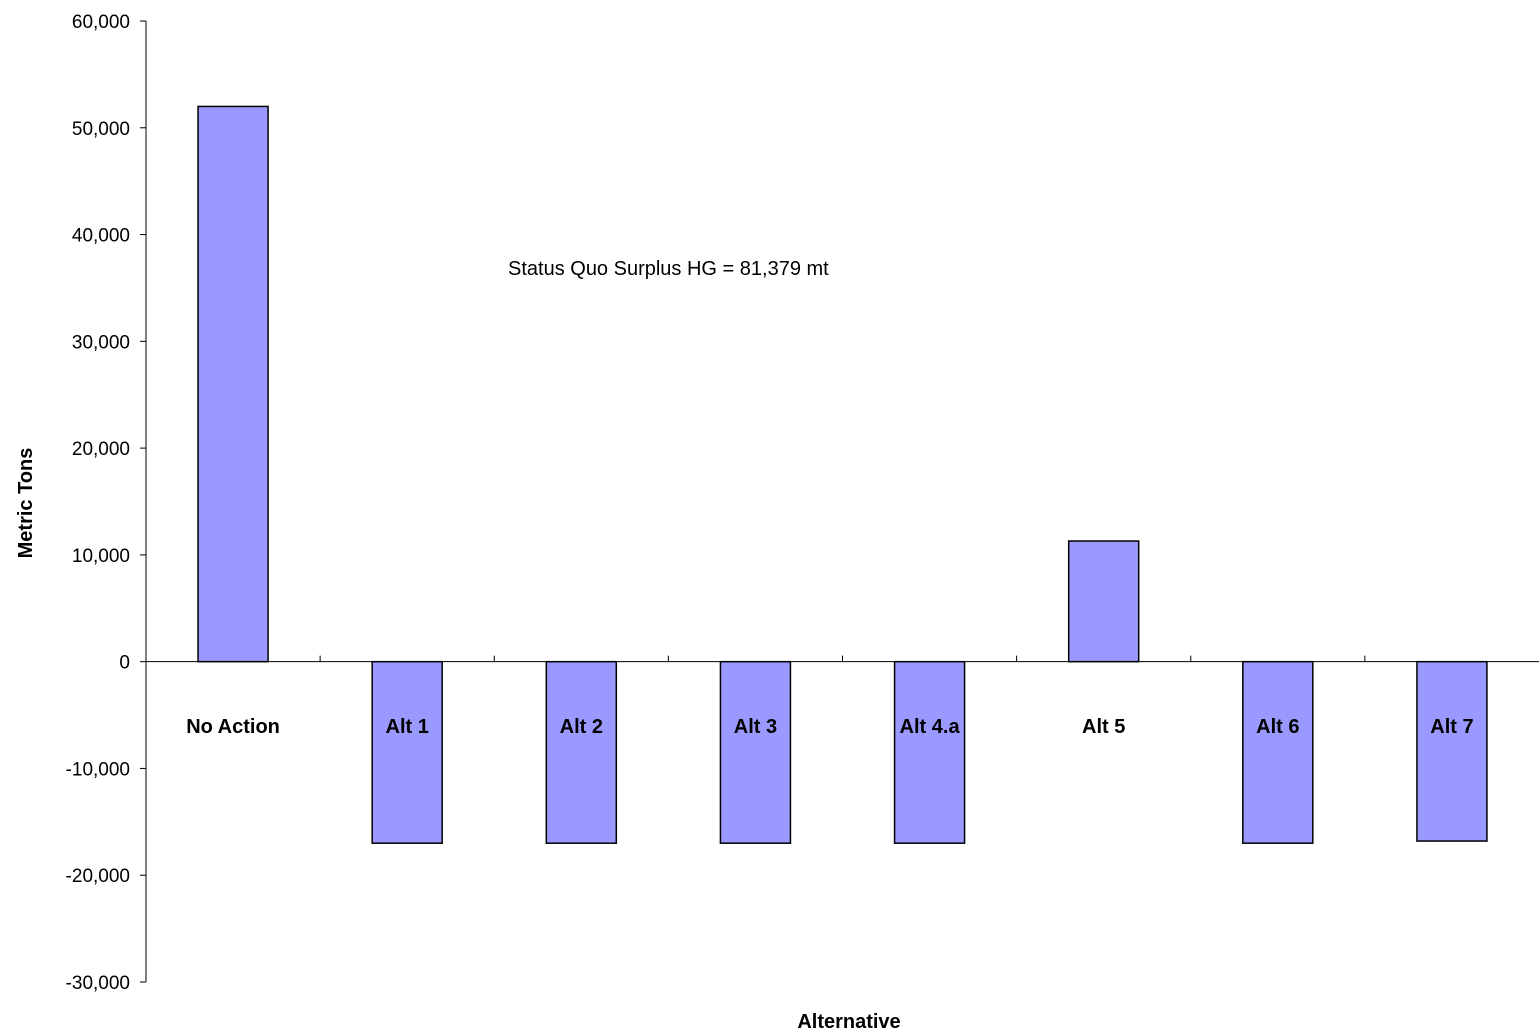 The width and height of the screenshot is (1539, 1035). I want to click on category-label: No Action, so click(233, 727).